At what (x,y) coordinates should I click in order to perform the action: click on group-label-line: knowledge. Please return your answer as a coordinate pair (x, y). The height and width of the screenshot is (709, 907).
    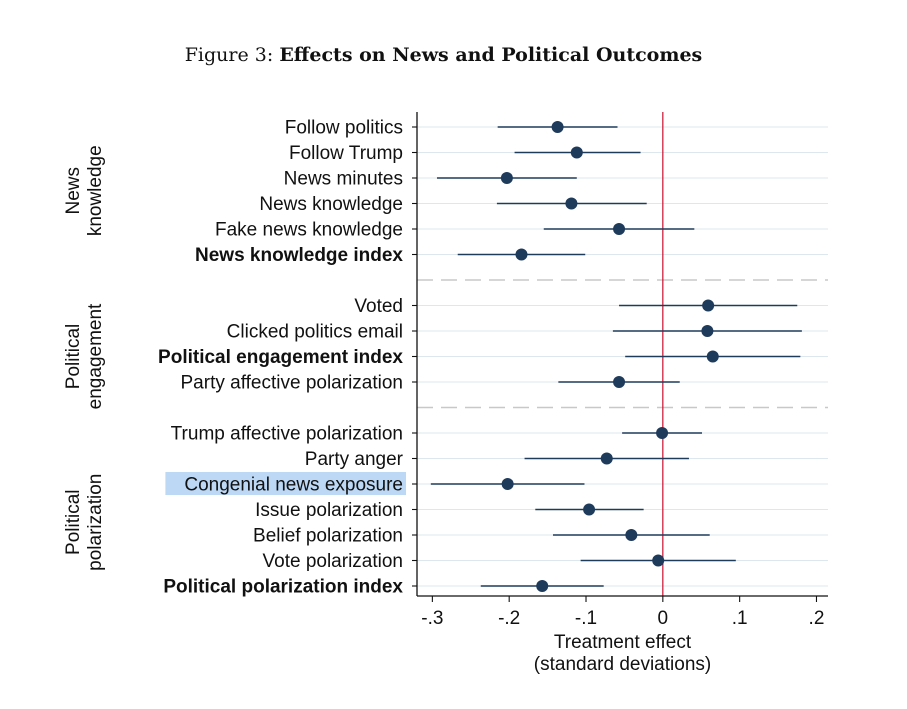
    Looking at the image, I should click on (95, 190).